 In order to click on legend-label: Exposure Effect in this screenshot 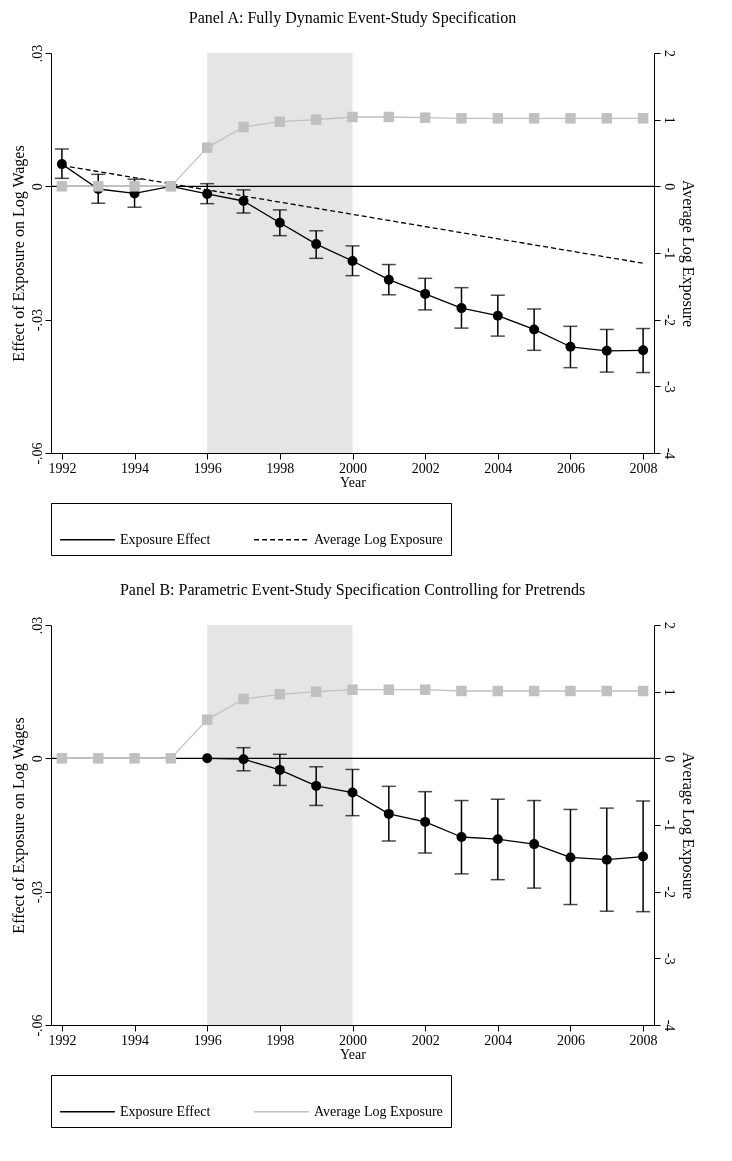, I will do `click(165, 539)`.